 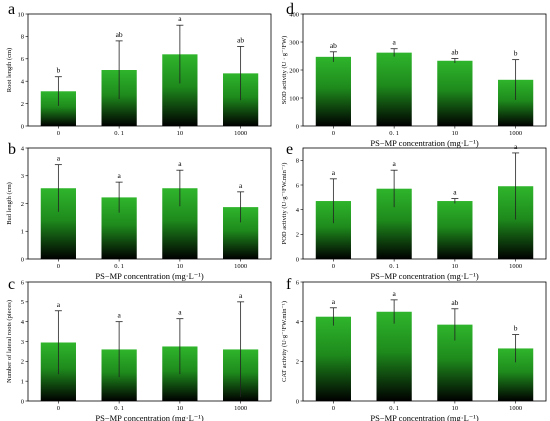 I want to click on y-tick-label: 8, so click(x=22, y=37).